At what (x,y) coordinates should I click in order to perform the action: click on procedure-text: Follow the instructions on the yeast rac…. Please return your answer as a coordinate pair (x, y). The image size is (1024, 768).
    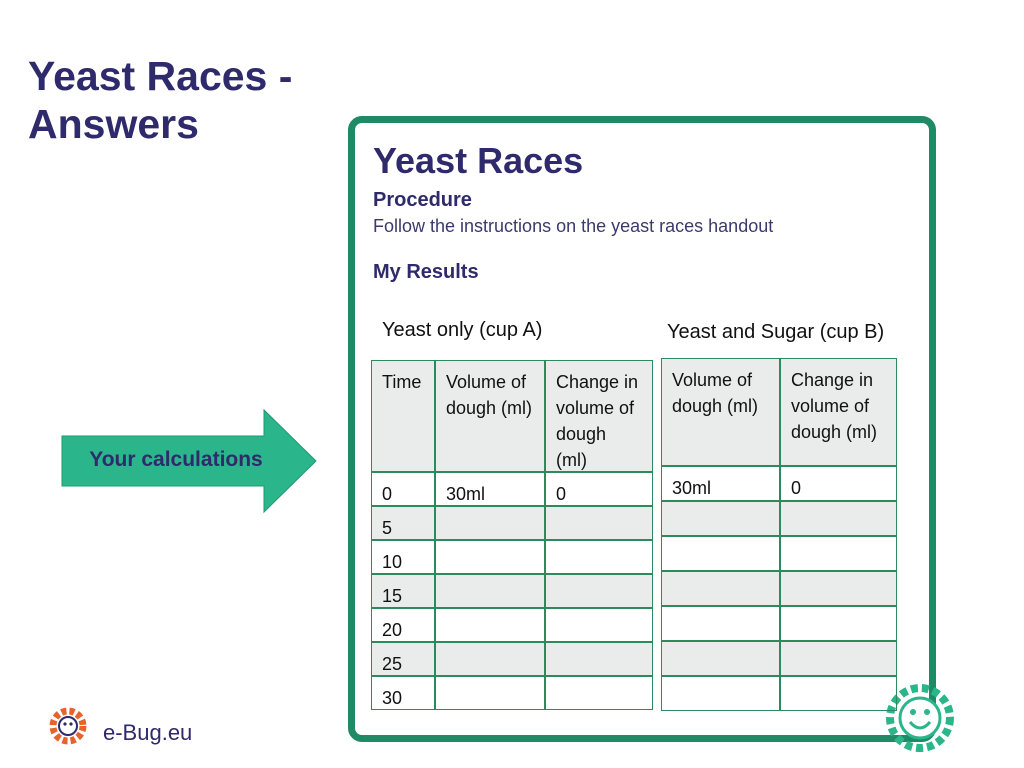
    Looking at the image, I should click on (573, 226).